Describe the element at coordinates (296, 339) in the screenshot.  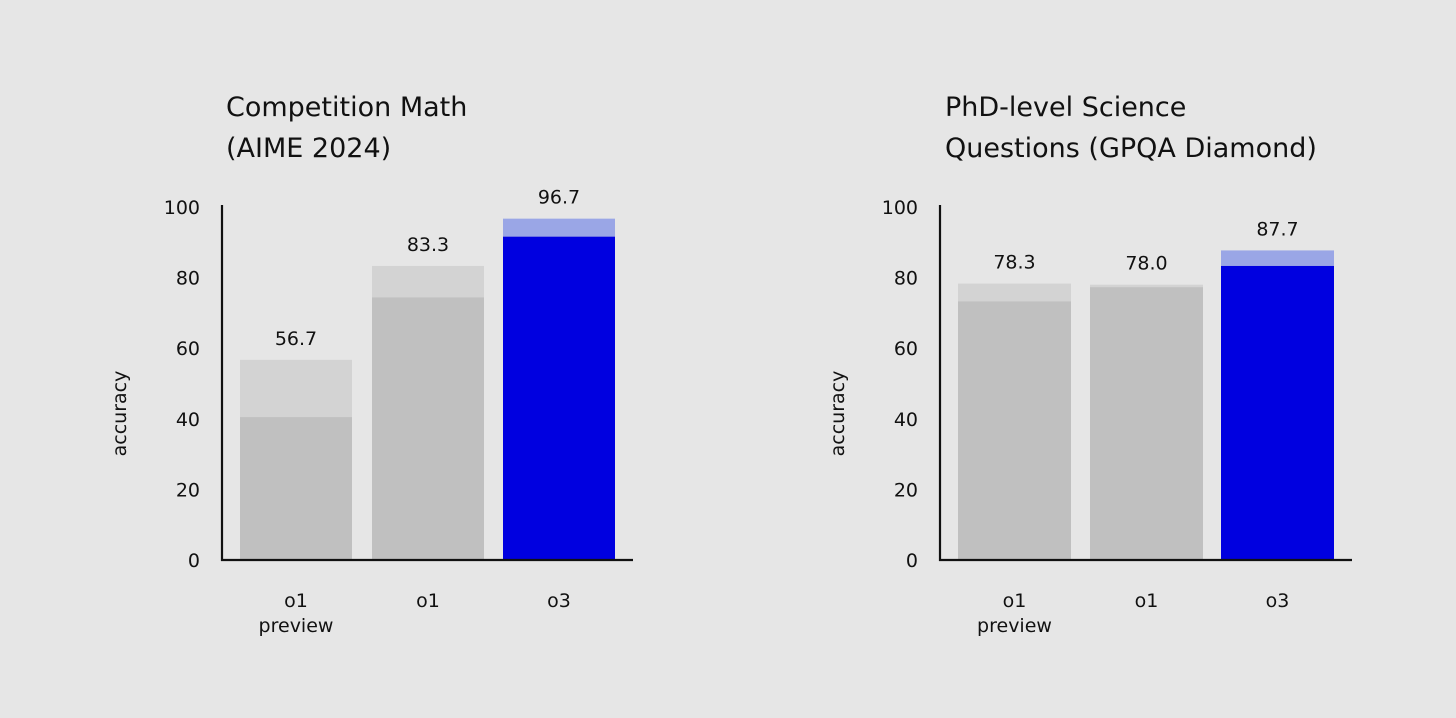
I see `bar-value-label: 56.7` at that location.